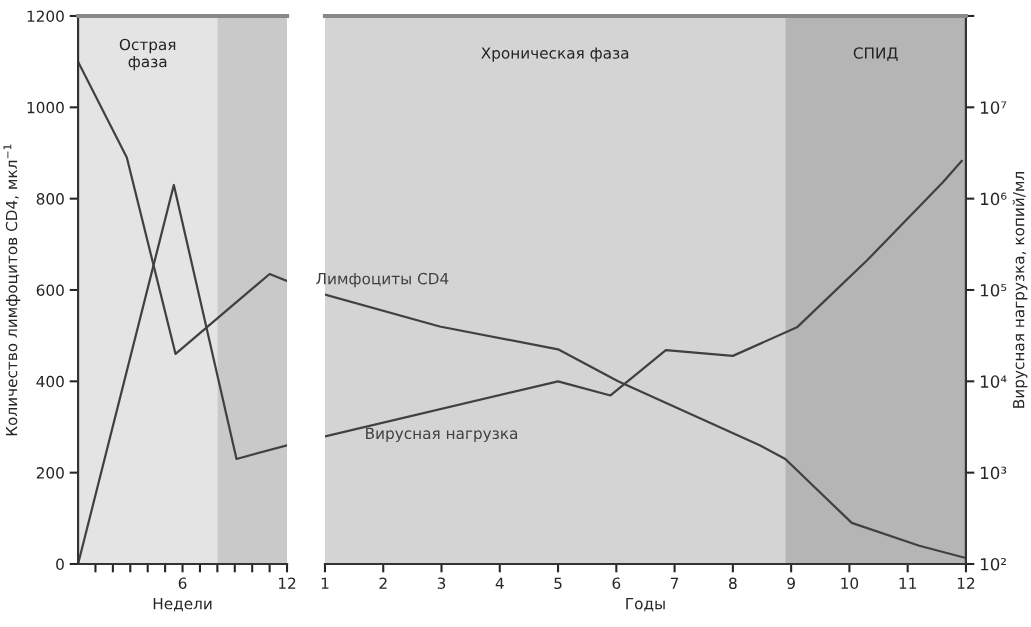 This screenshot has width=1031, height=627. Describe the element at coordinates (993, 381) in the screenshot. I see `y2-tick-label: 10⁴` at that location.